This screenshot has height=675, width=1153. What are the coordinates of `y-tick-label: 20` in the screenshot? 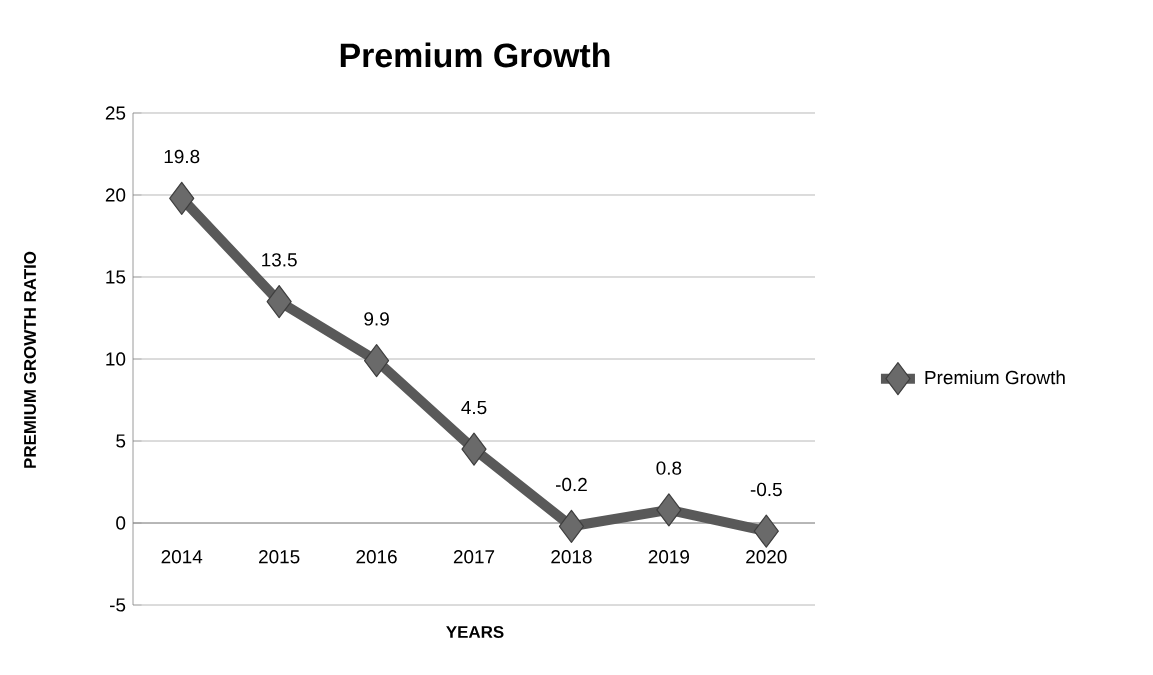 It's located at (115, 195).